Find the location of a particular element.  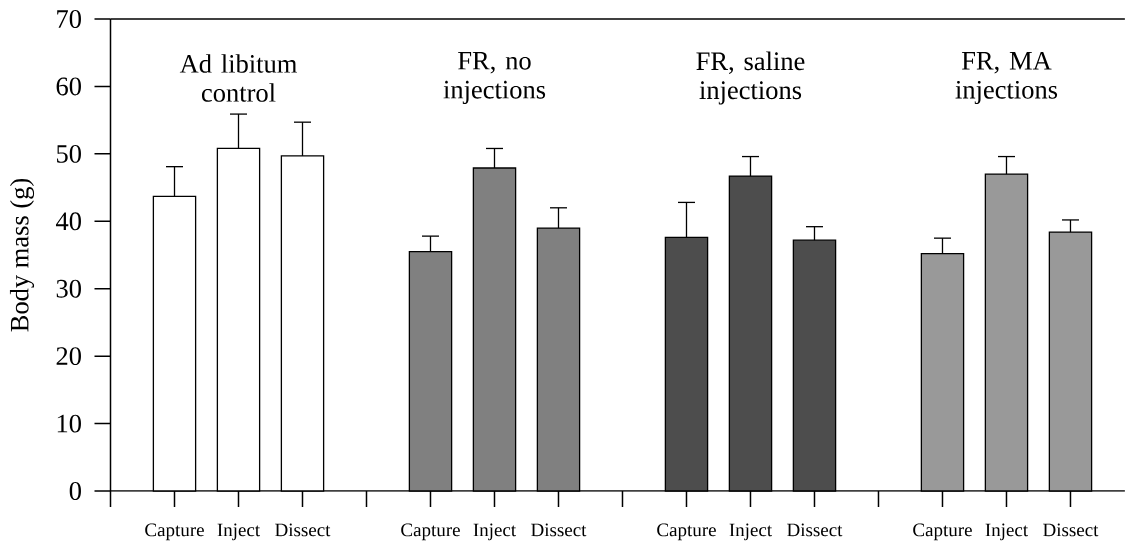

y-tick-label: 0 is located at coordinates (75, 491).